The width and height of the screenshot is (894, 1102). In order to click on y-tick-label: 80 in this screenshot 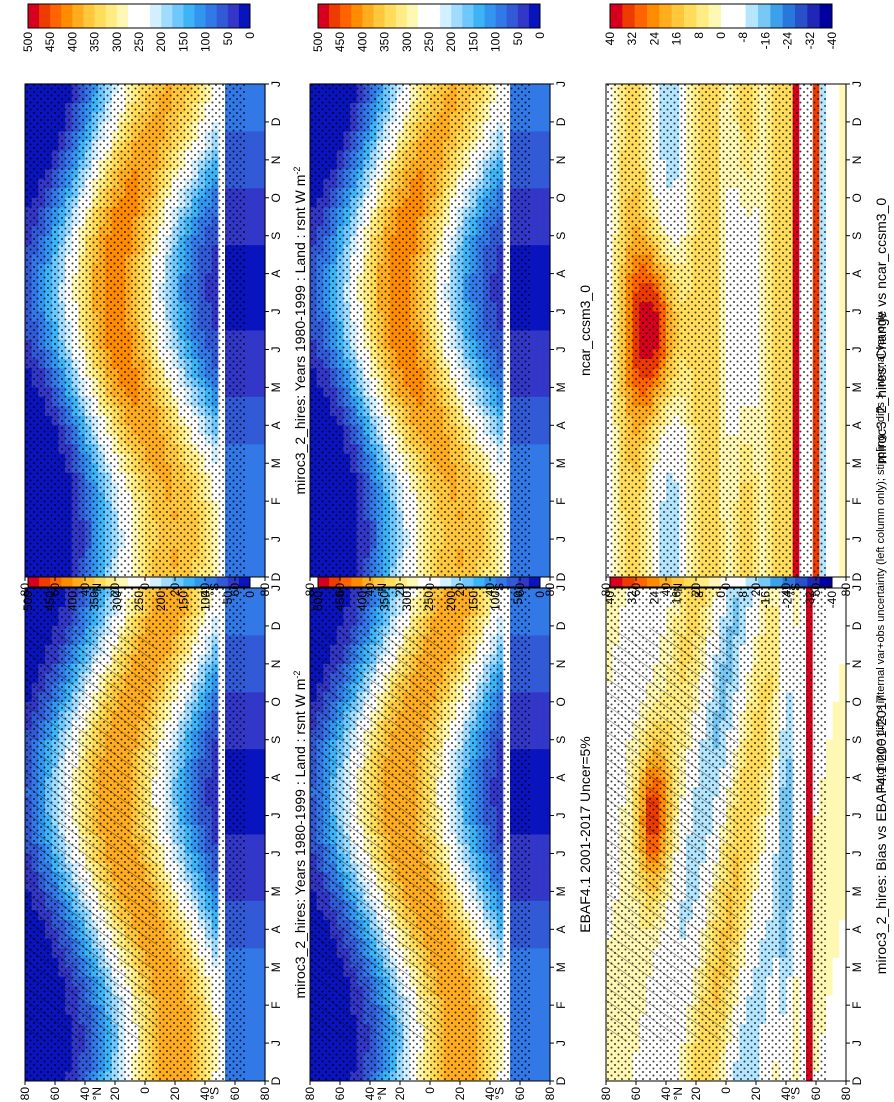, I will do `click(25, 590)`.